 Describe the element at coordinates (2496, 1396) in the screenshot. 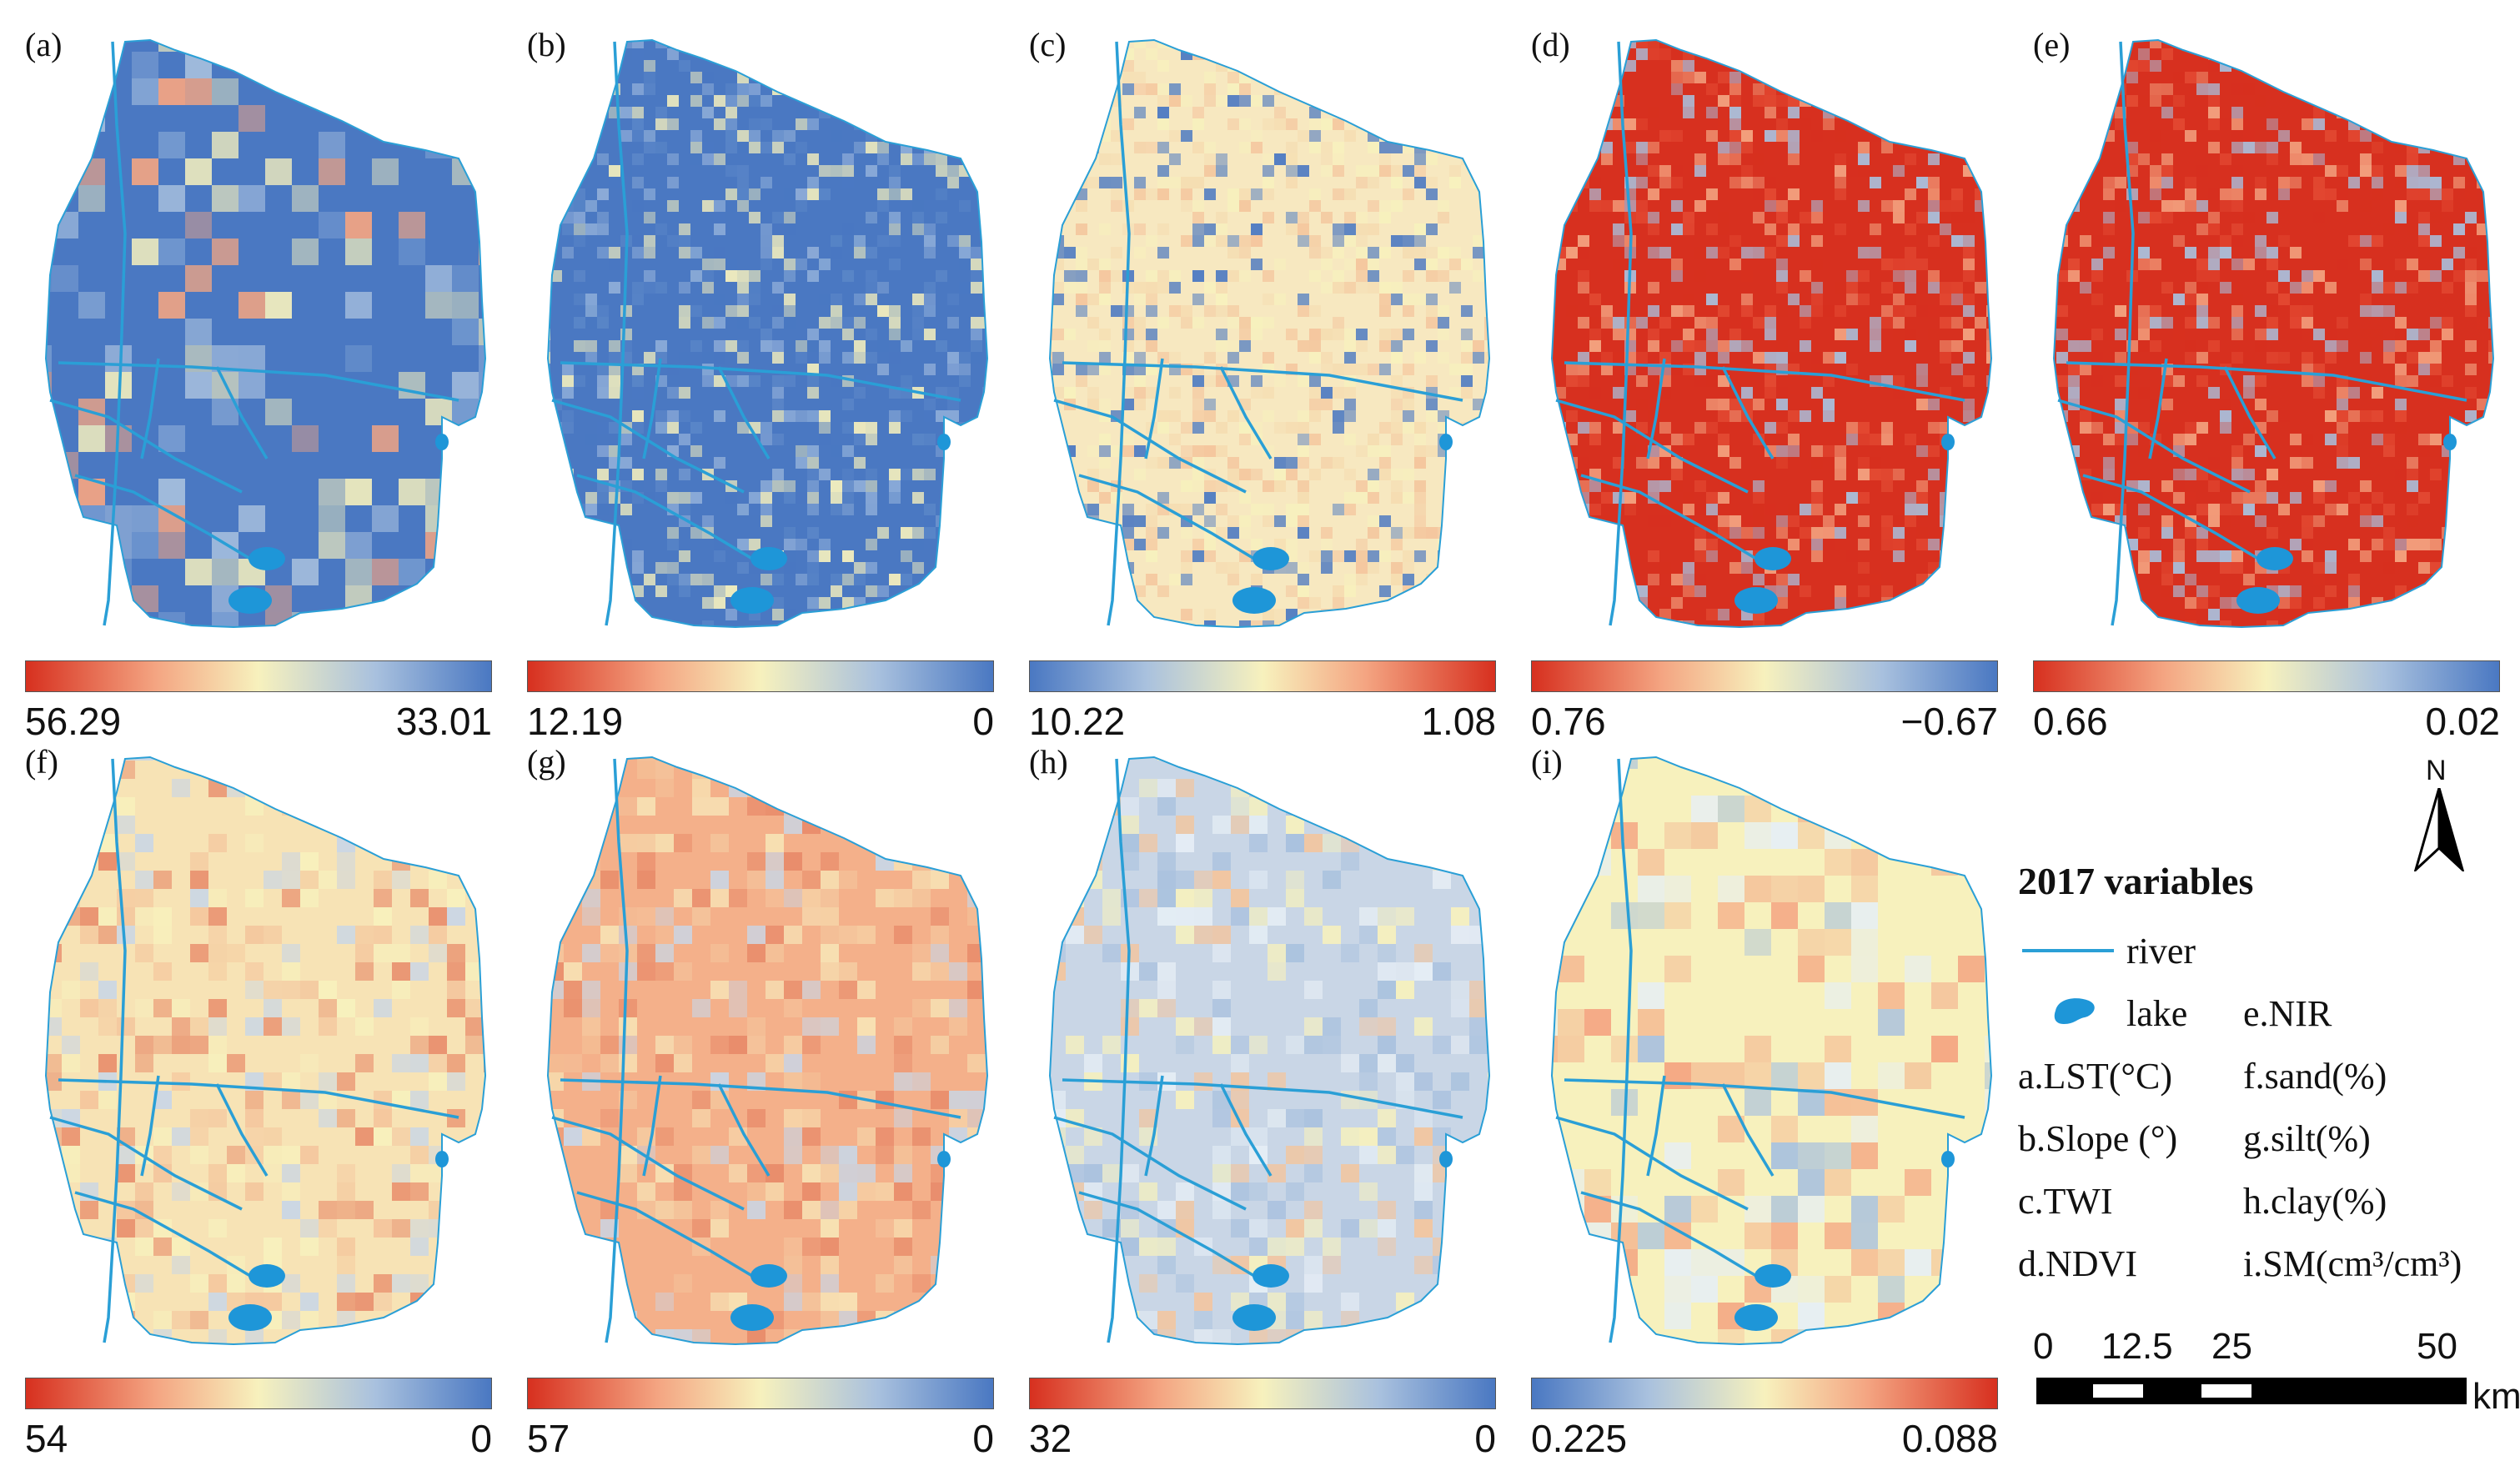

I see `scale-unit: km` at that location.